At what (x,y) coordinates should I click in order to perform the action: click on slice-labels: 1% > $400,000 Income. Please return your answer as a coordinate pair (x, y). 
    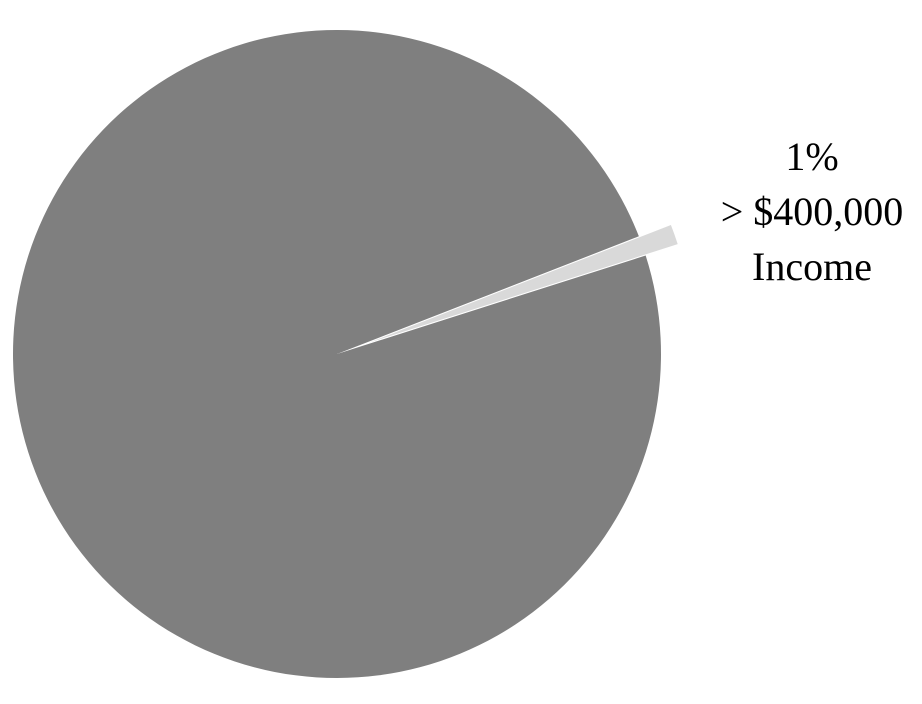
    Looking at the image, I should click on (812, 211).